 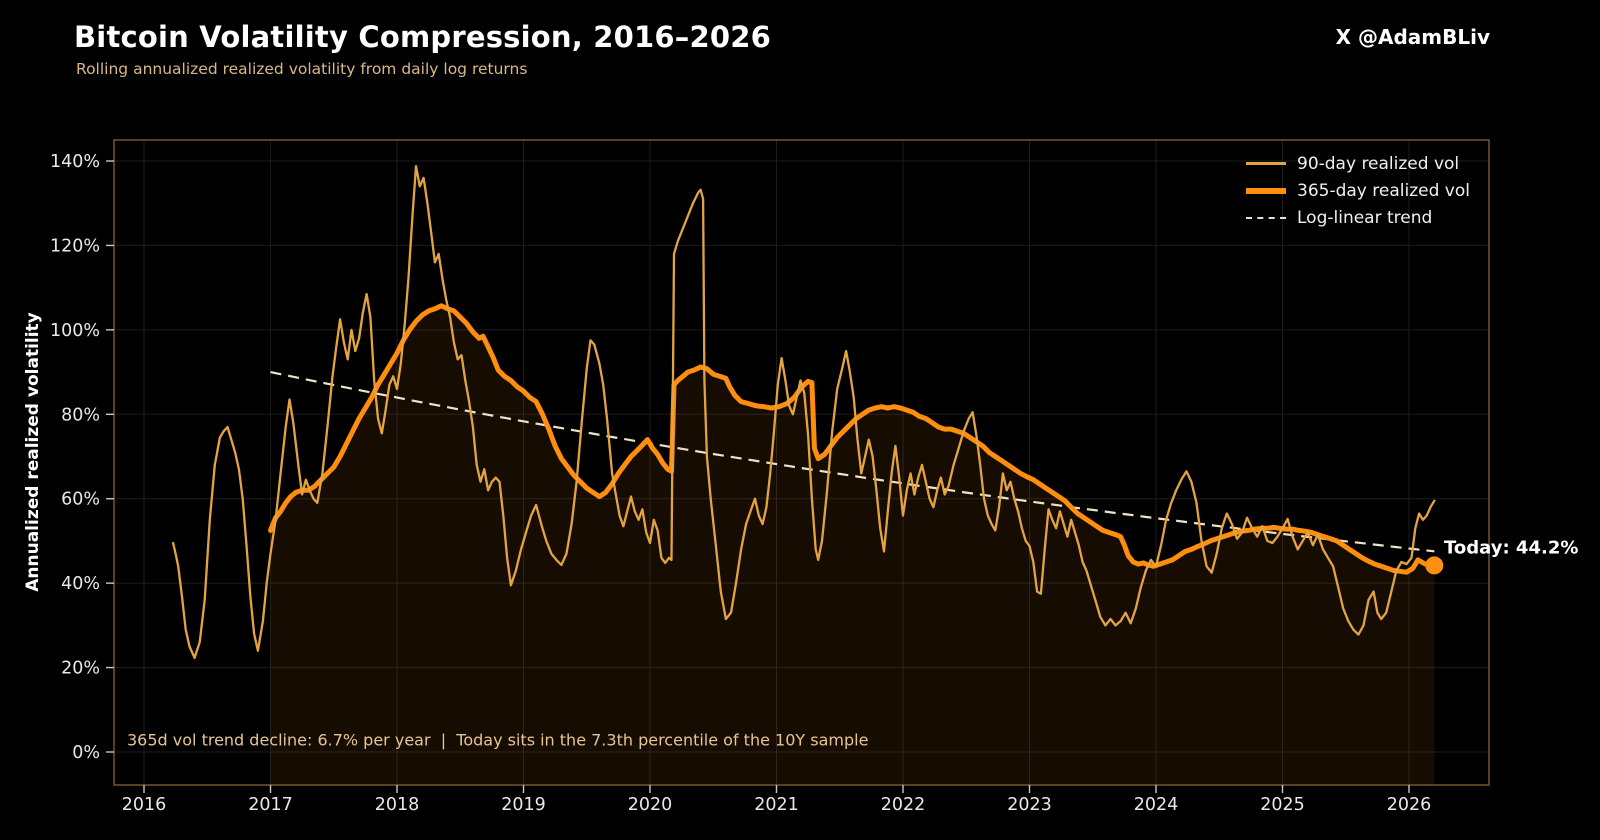 What do you see at coordinates (1434, 565) in the screenshot?
I see `today-marker-dot` at bounding box center [1434, 565].